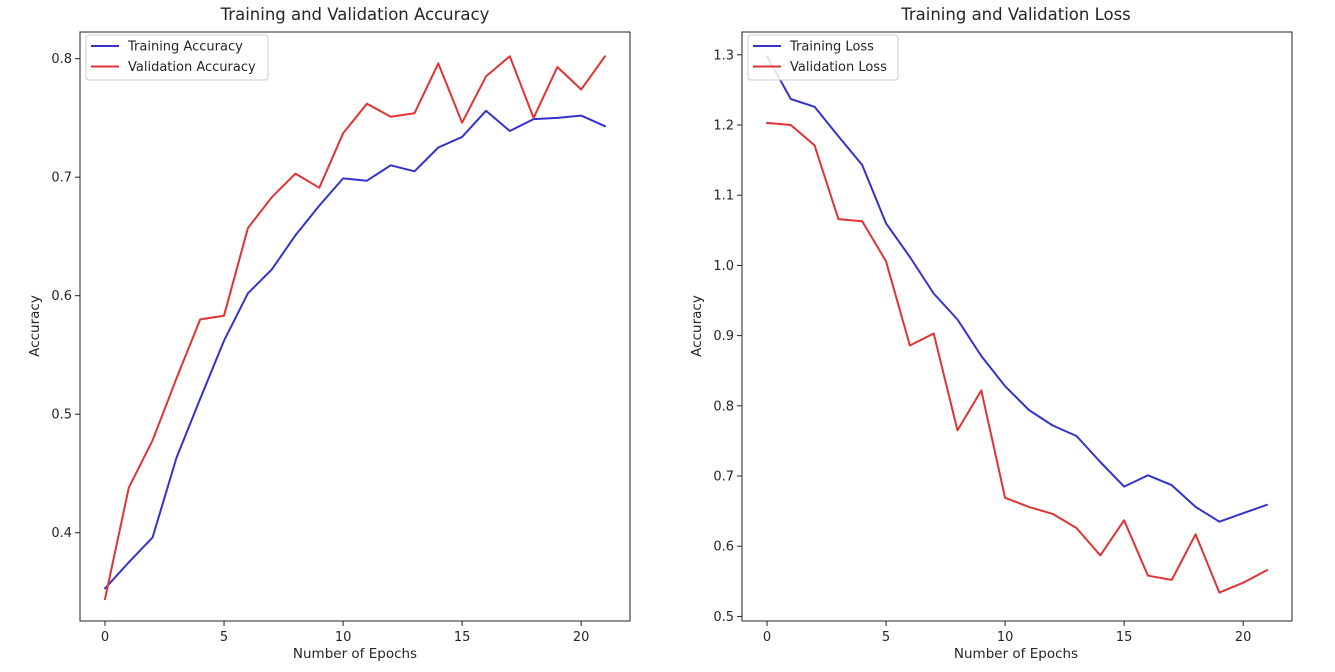 This screenshot has width=1335, height=672. What do you see at coordinates (723, 336) in the screenshot?
I see `y-tick-label: 0.9` at bounding box center [723, 336].